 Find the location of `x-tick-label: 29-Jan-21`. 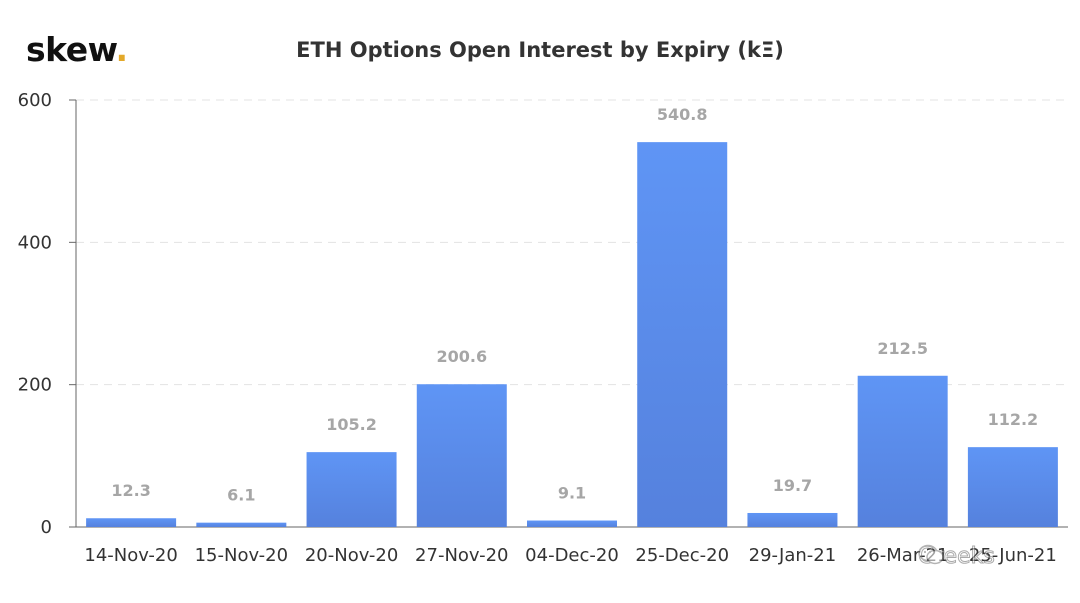

x-tick-label: 29-Jan-21 is located at coordinates (793, 555).